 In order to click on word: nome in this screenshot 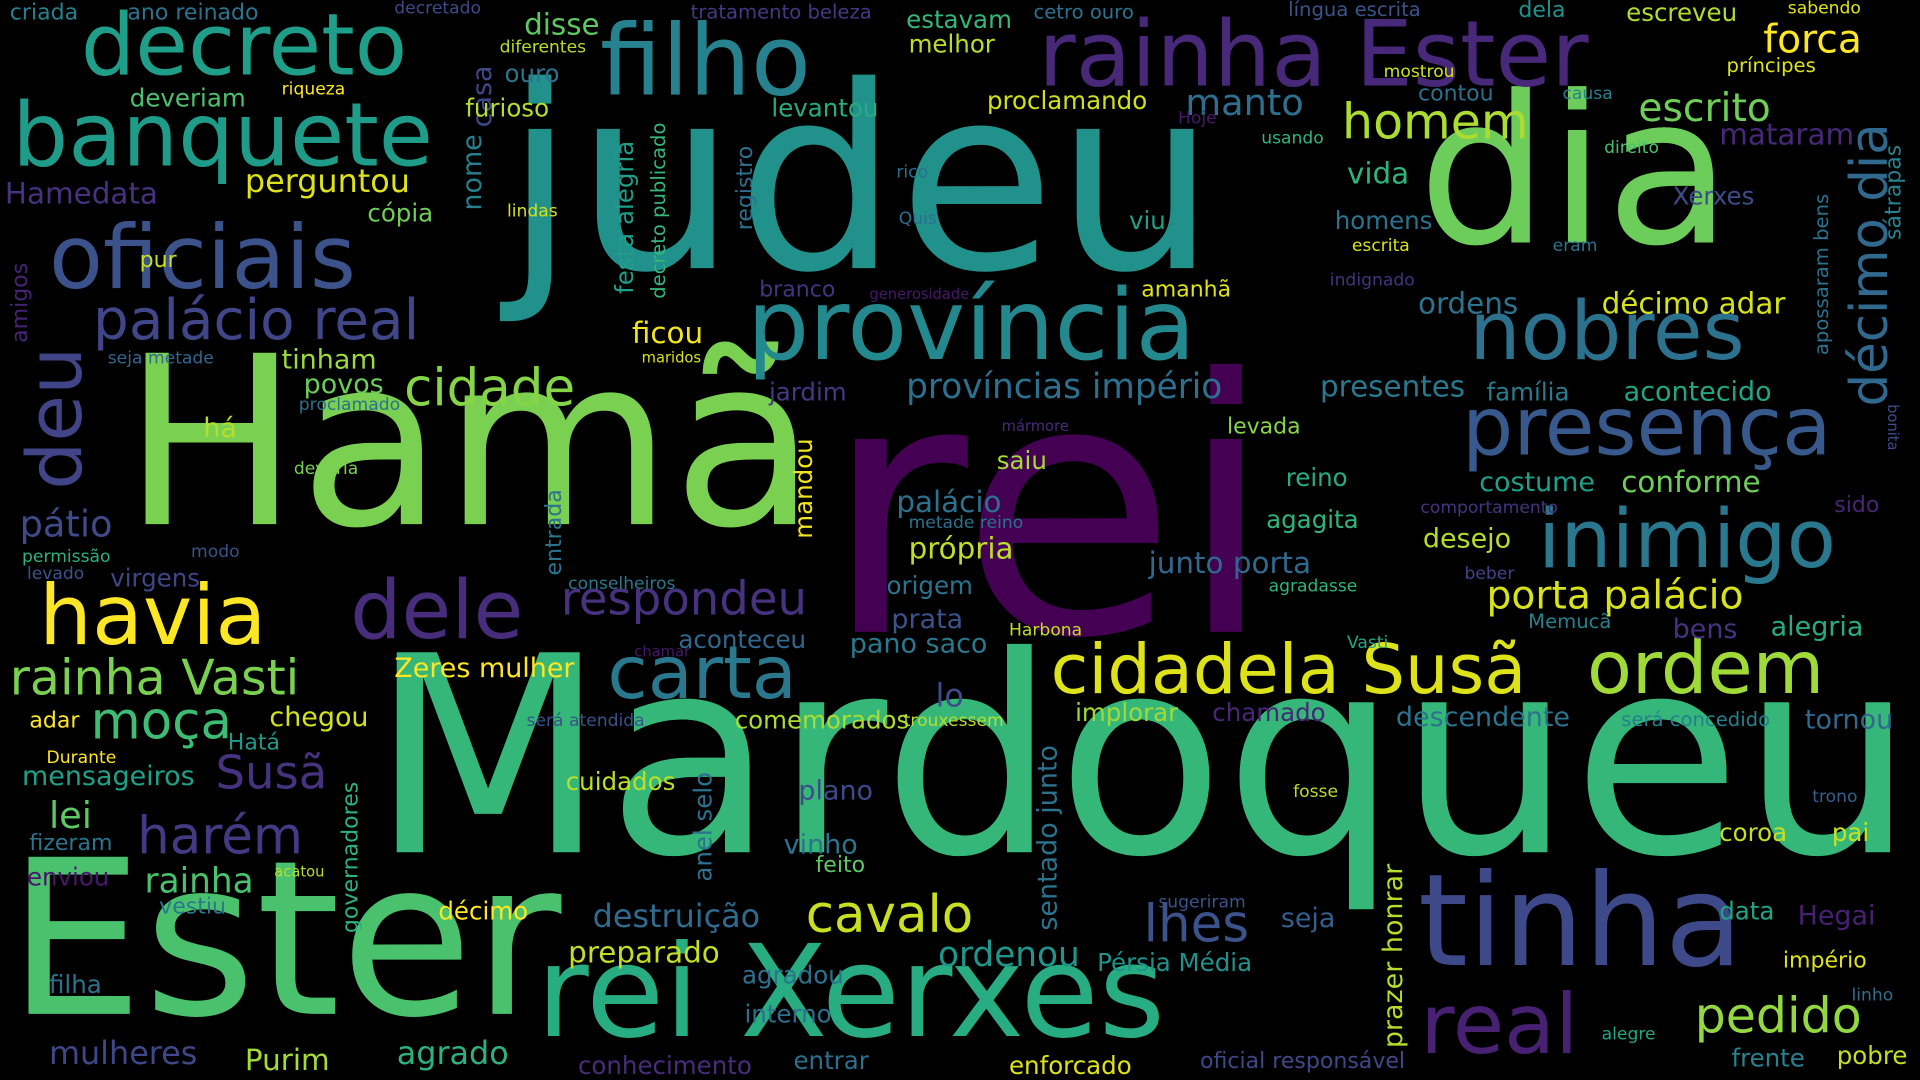, I will do `click(473, 172)`.